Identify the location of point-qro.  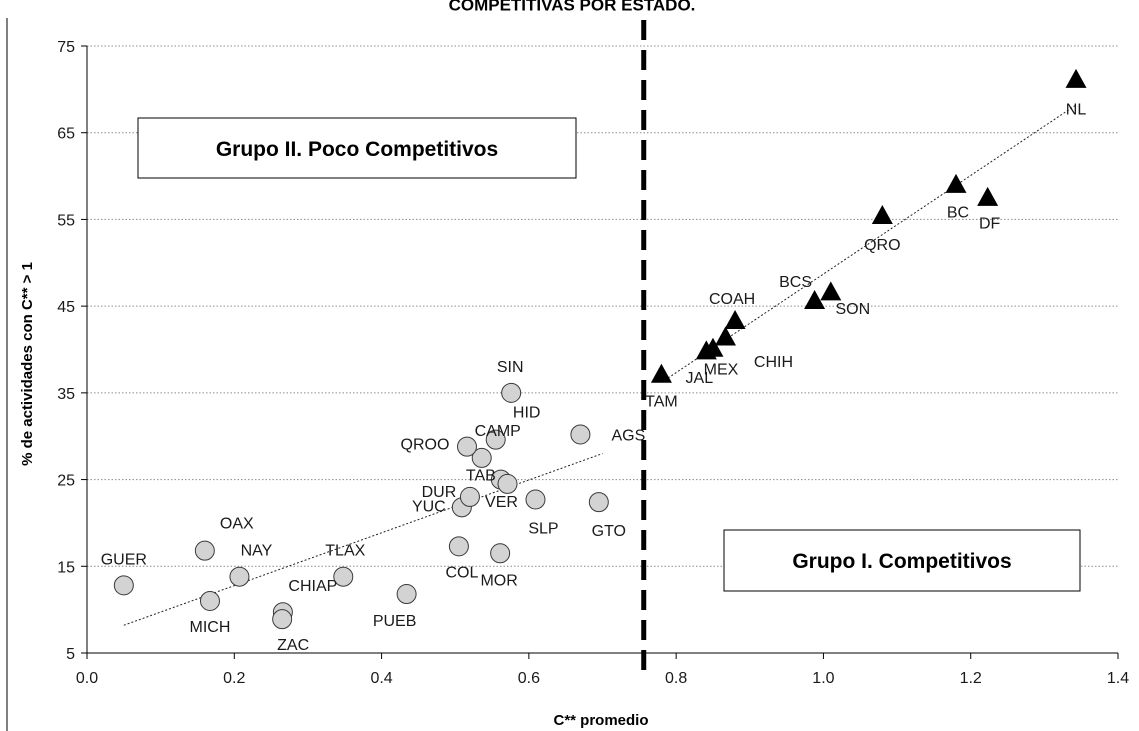
(882, 215).